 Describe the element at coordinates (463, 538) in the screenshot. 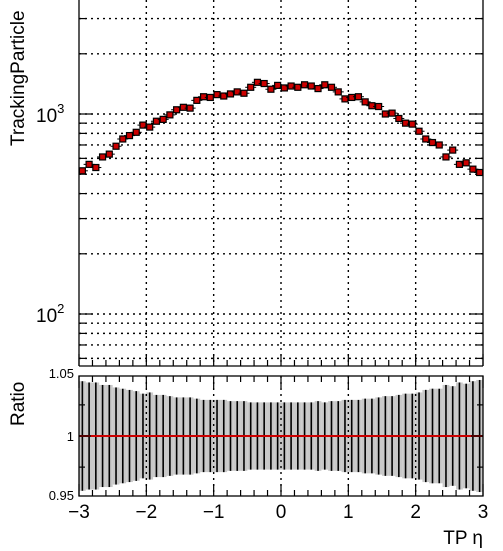

I see `x-axis-title: TP η` at that location.